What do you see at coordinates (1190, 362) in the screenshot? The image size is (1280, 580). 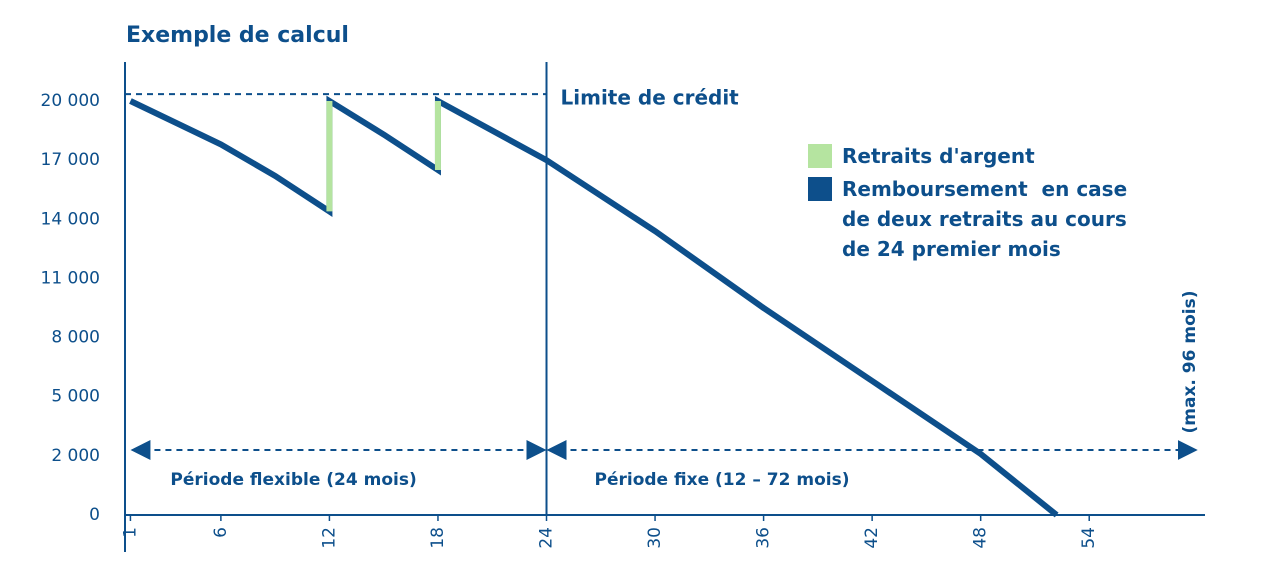 I see `max-note: (max. 96 mois)` at bounding box center [1190, 362].